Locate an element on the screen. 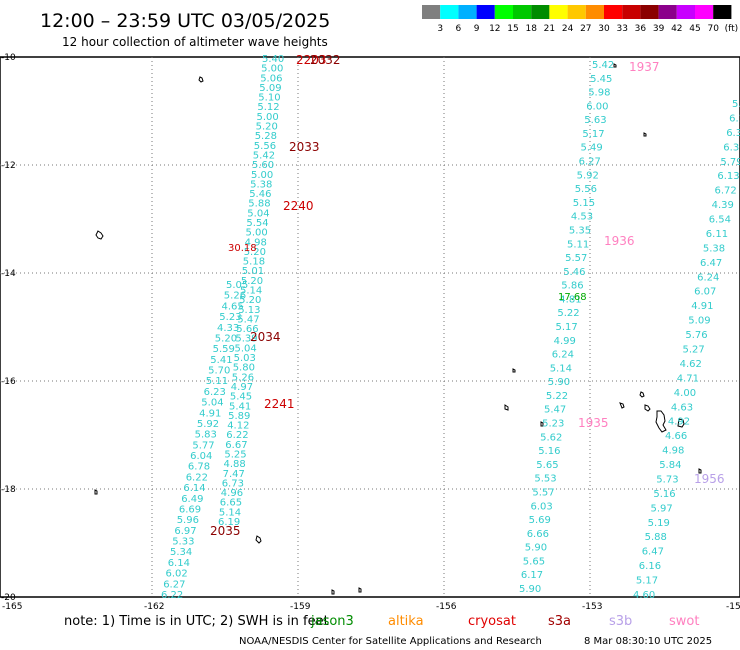  lon-label: -165 is located at coordinates (12, 607).